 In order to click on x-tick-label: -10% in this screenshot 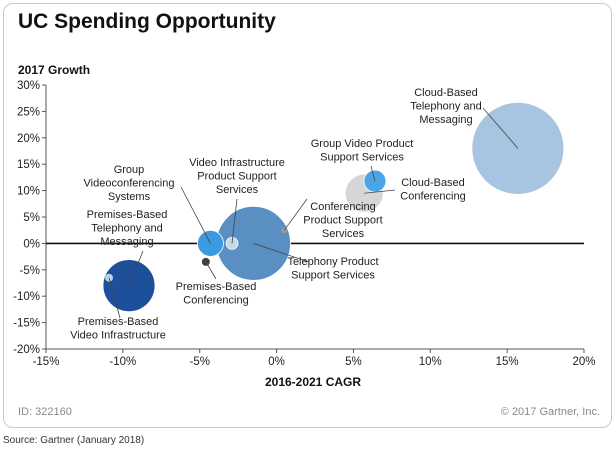, I will do `click(122, 362)`.